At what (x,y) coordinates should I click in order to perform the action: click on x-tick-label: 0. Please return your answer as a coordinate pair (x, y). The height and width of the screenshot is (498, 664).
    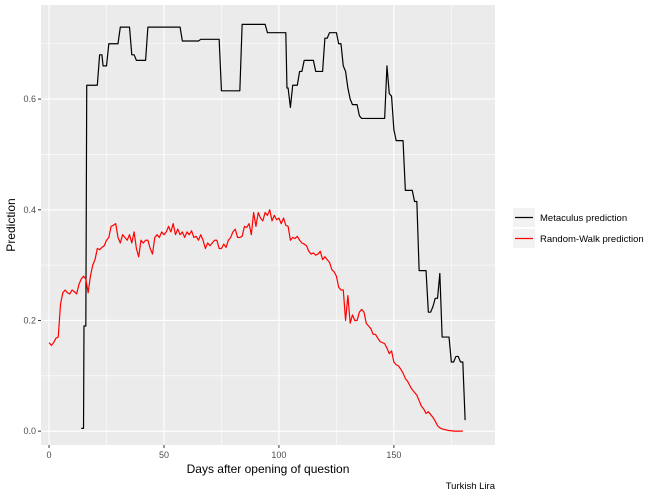
    Looking at the image, I should click on (49, 455).